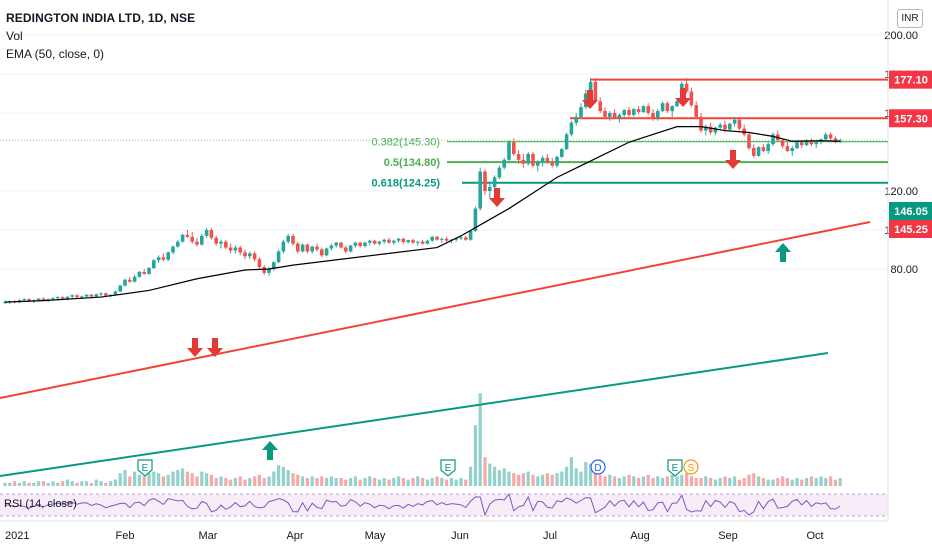 The image size is (932, 550). I want to click on y-tick-label: 80.00, so click(904, 270).